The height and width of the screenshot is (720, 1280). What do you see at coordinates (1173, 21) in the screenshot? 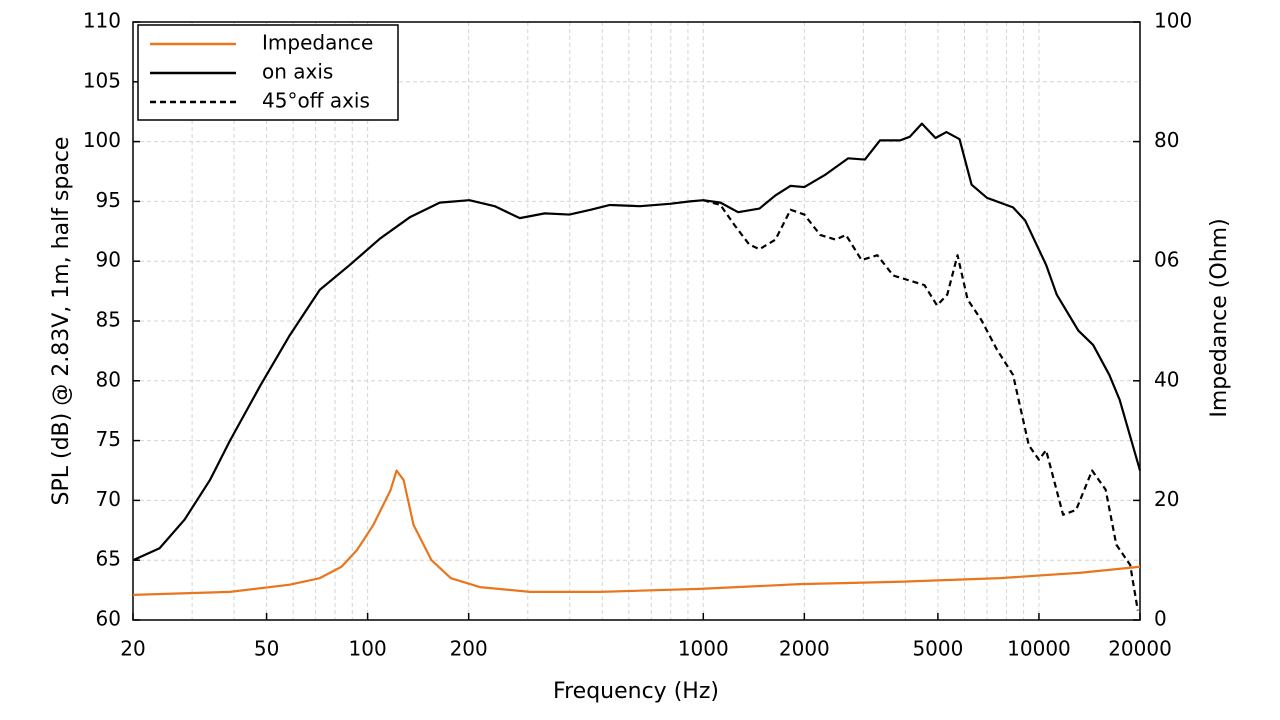
I see `y2-tick-label: 100` at bounding box center [1173, 21].